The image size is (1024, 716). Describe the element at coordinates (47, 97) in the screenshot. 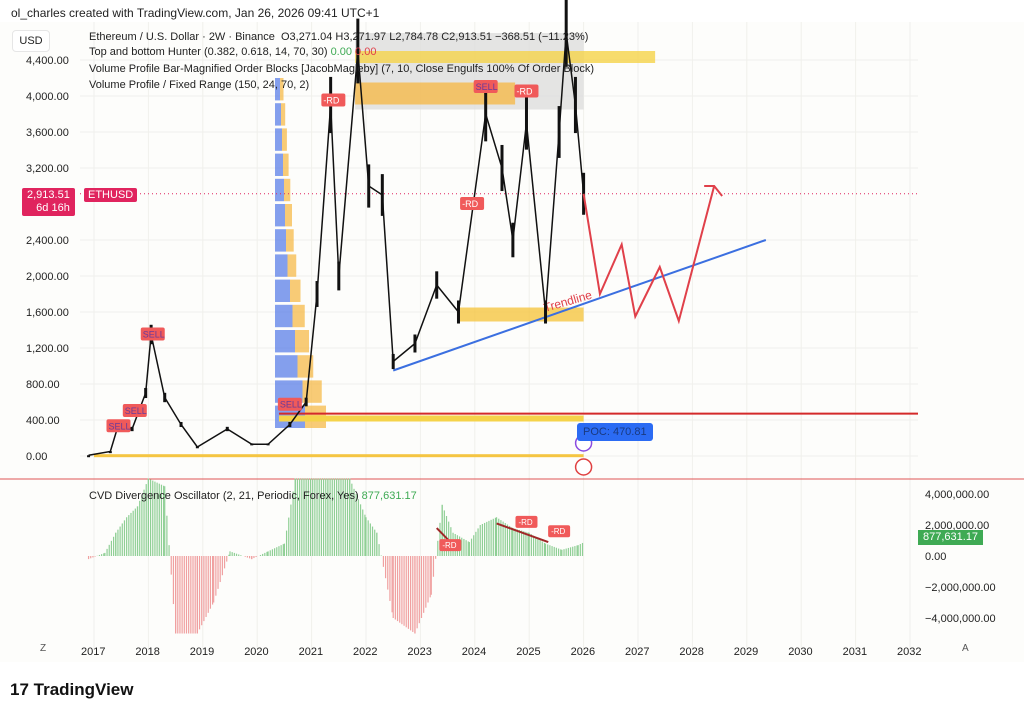

I see `y-tick-label: 4,000.00` at that location.